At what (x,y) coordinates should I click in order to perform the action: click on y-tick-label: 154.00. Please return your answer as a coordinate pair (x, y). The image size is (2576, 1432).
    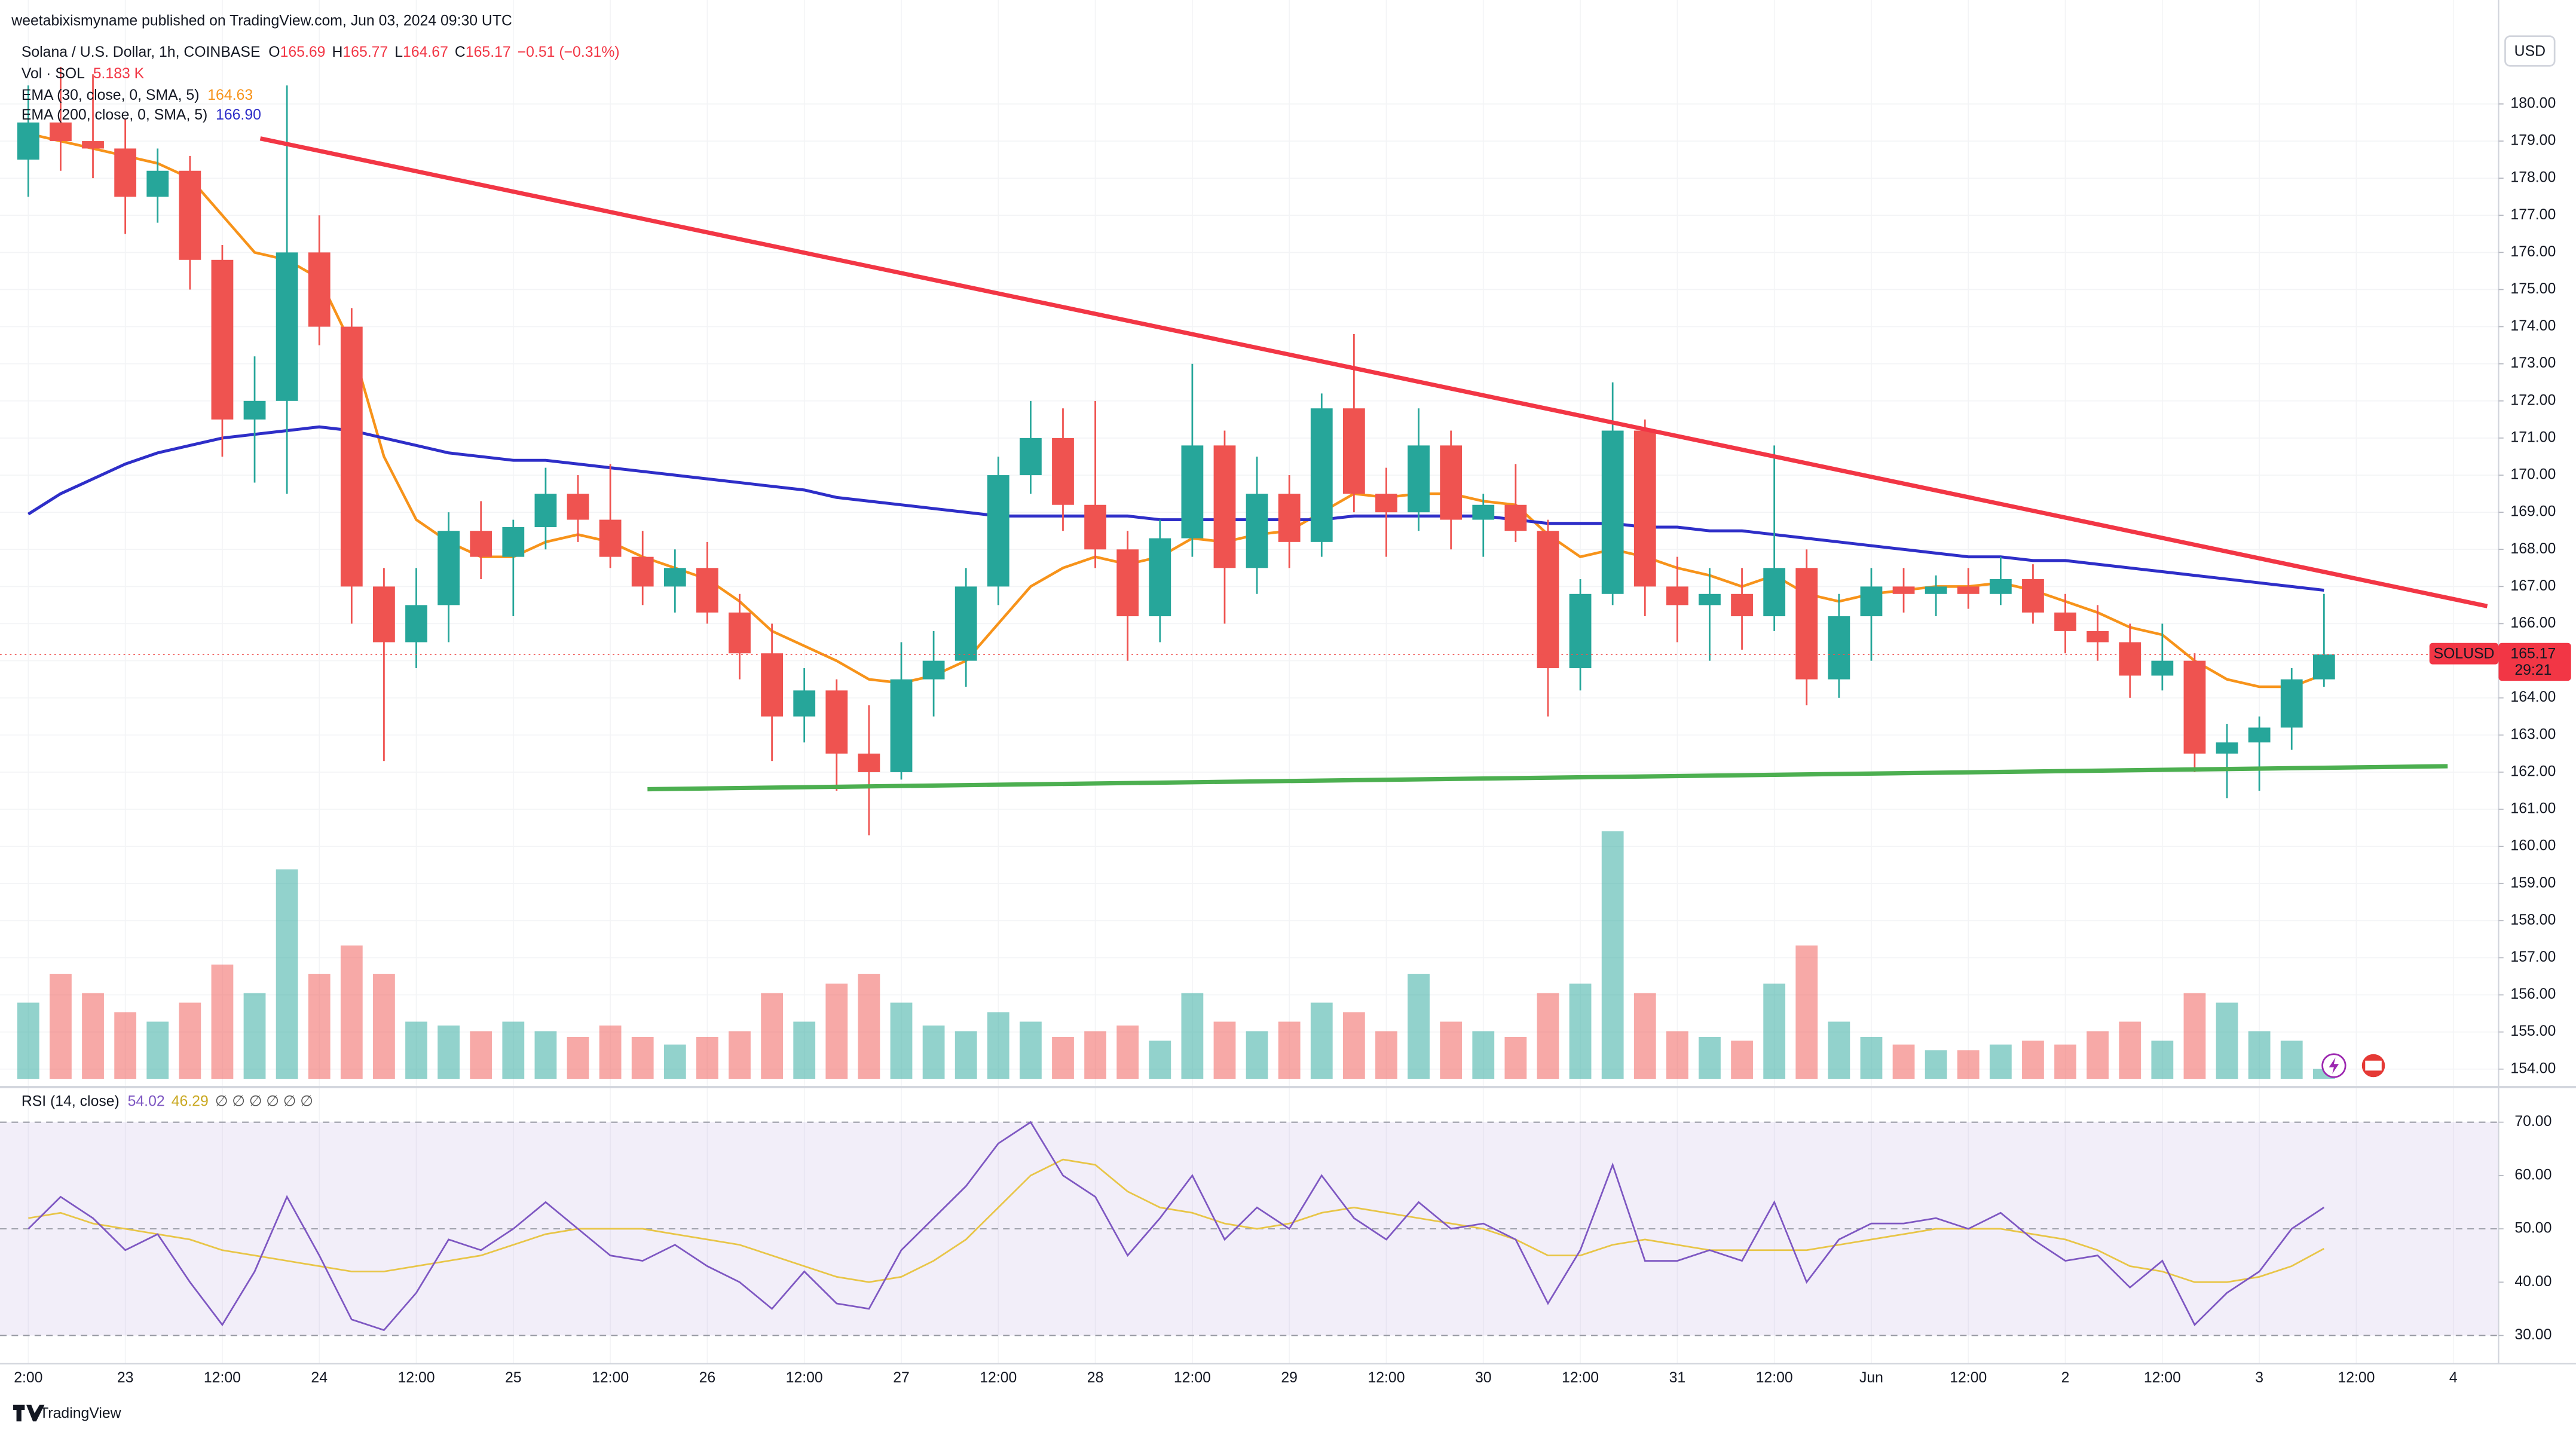
    Looking at the image, I should click on (2533, 1068).